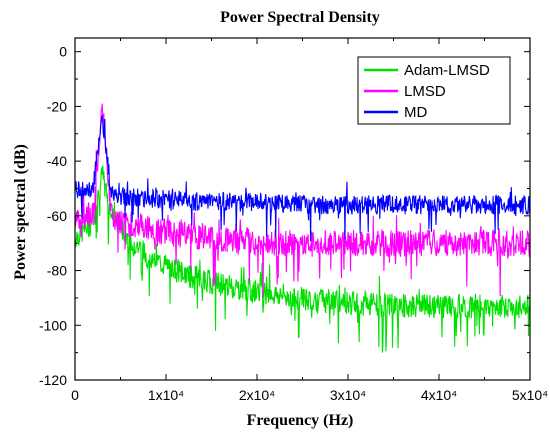 This screenshot has width=550, height=439. I want to click on x-tick-label: 0, so click(75, 395).